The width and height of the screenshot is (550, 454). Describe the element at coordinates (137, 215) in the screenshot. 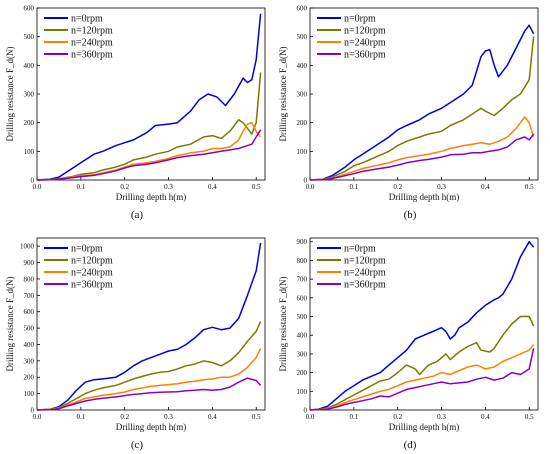

I see `panel-caption: (a)` at that location.